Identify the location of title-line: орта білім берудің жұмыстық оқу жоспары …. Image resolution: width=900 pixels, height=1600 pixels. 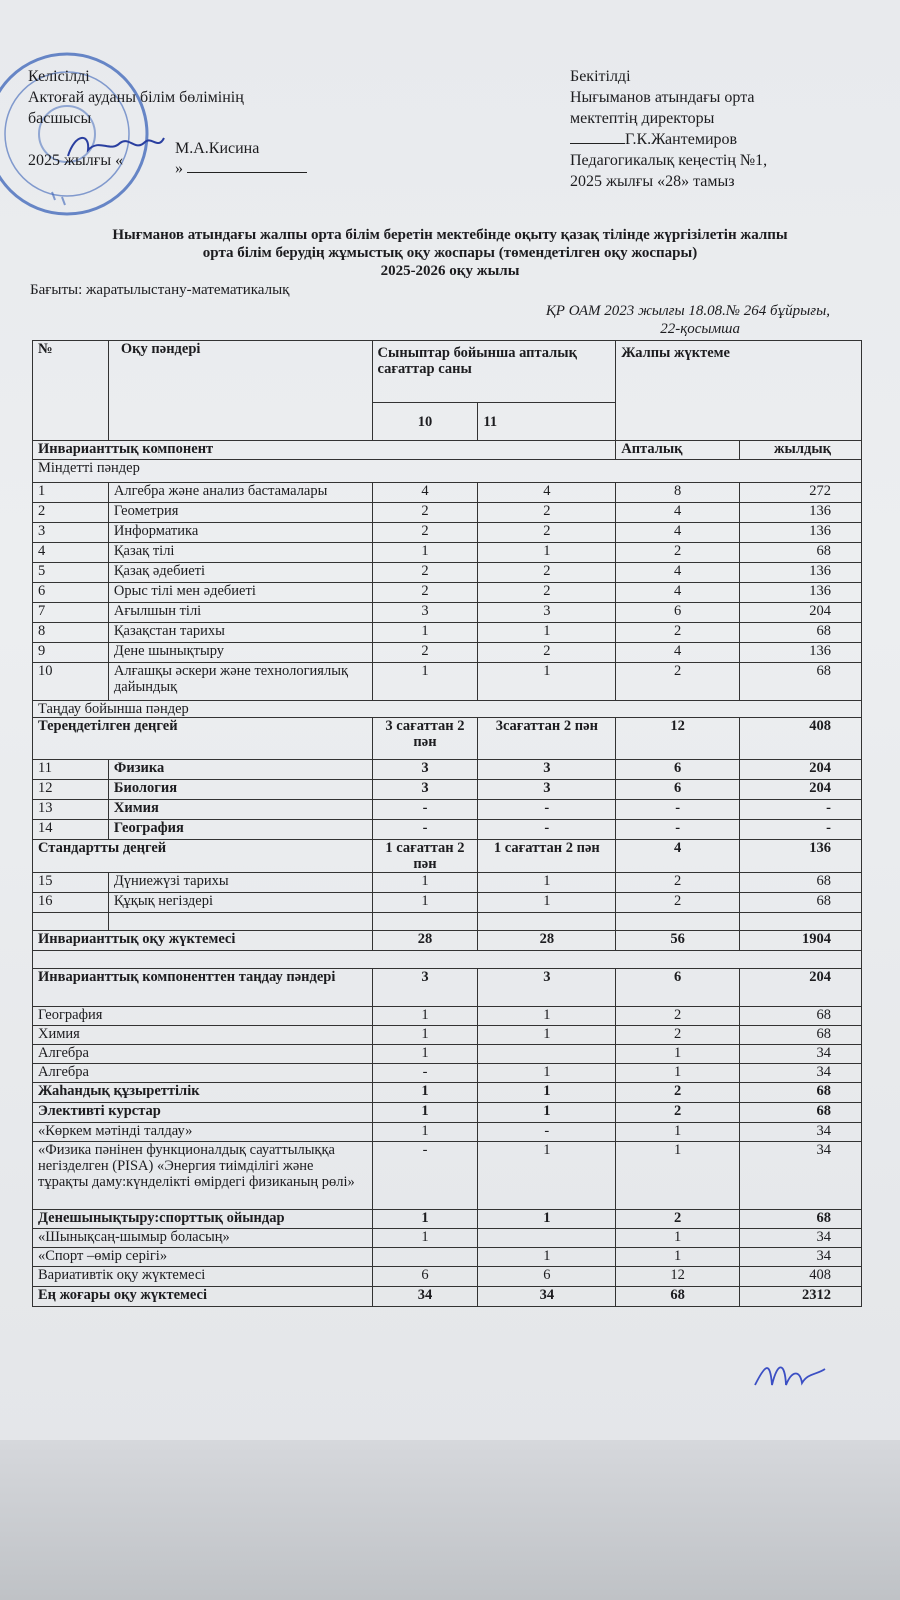
(450, 253).